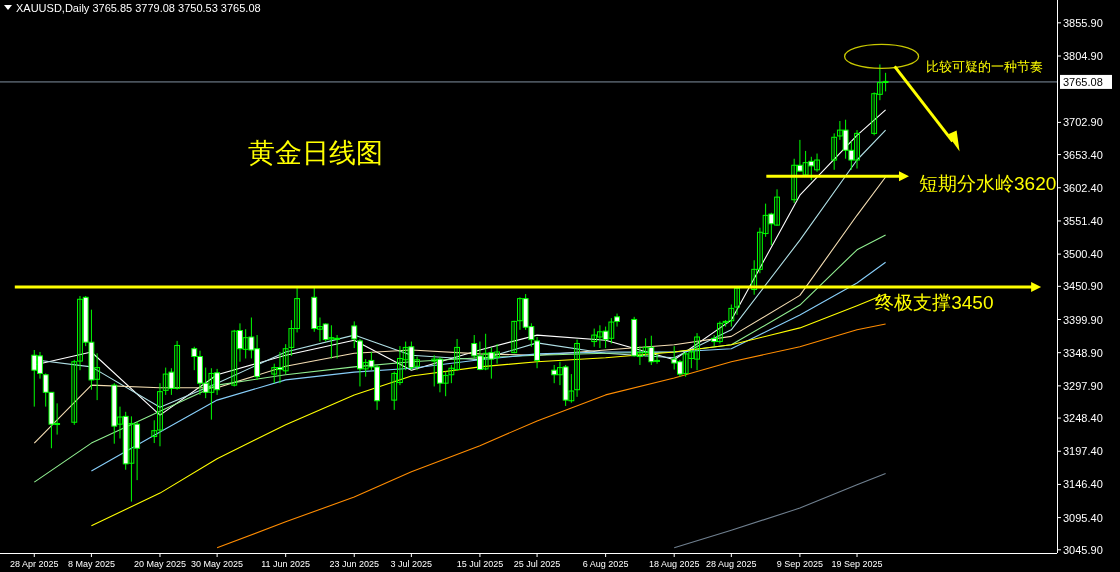  What do you see at coordinates (605, 564) in the screenshot?
I see `x-tick-label: 6 Aug 2025` at bounding box center [605, 564].